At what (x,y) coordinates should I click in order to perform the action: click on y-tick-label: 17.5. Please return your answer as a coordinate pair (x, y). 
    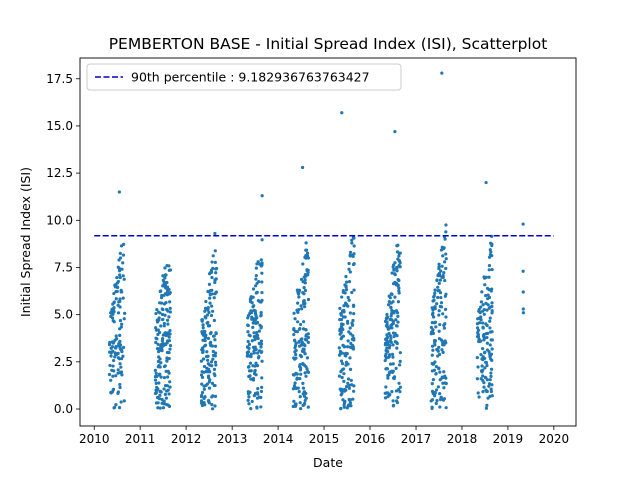
    Looking at the image, I should click on (59, 79).